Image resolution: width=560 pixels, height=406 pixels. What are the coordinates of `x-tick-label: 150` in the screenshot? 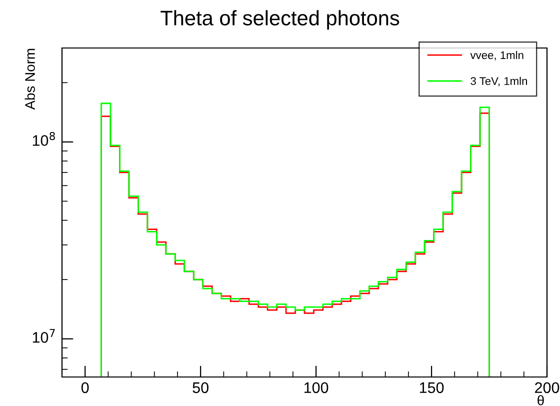 It's located at (432, 388).